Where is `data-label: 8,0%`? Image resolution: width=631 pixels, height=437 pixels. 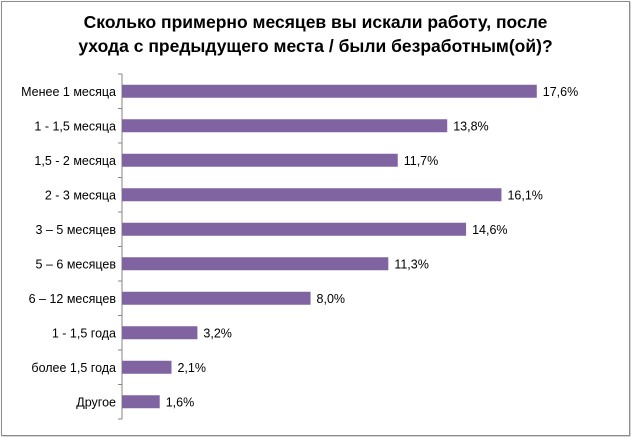
data-label: 8,0% is located at coordinates (331, 299).